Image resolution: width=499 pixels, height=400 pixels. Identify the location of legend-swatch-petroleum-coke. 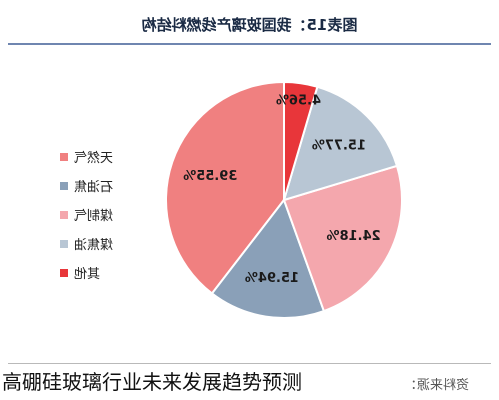
(64, 185).